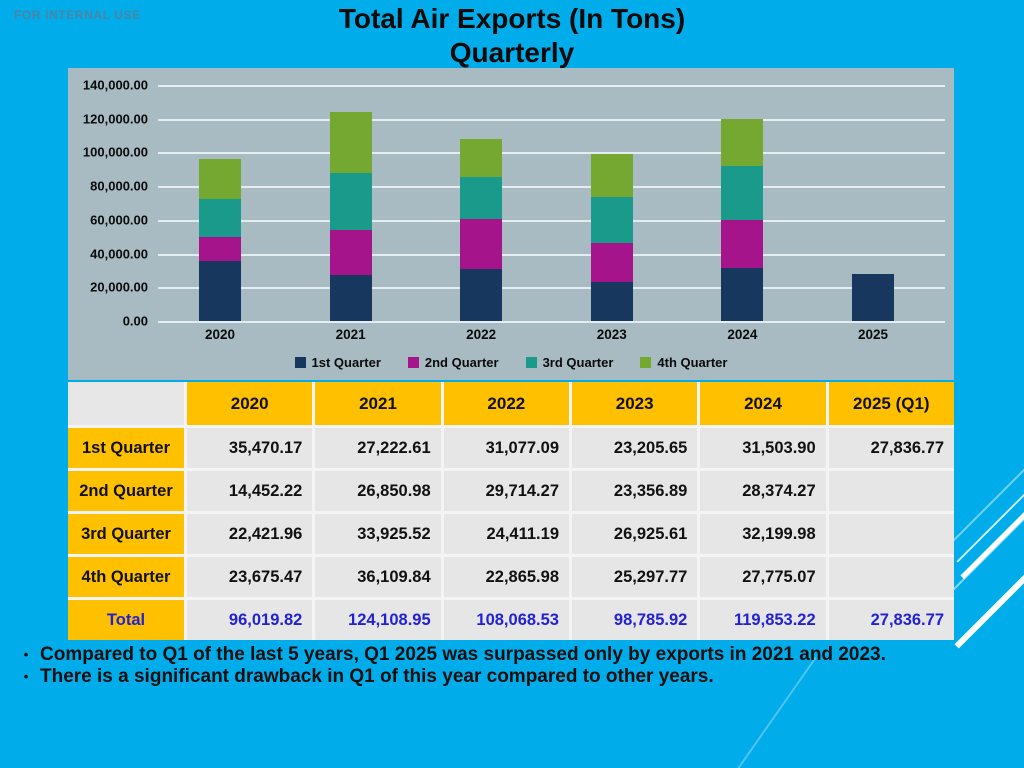 This screenshot has width=1024, height=768. I want to click on bar-segment-2022-q1, so click(481, 294).